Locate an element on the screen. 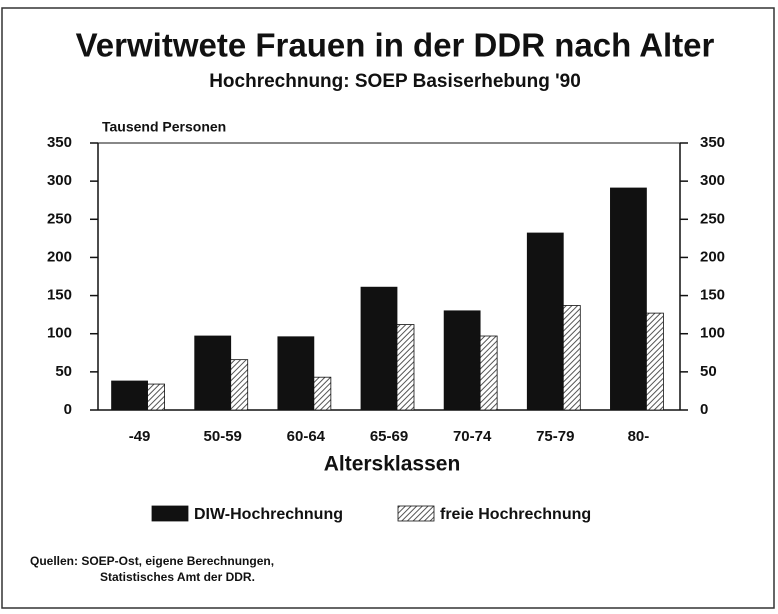 Image resolution: width=778 pixels, height=614 pixels. x-tick-label: -49 is located at coordinates (140, 436).